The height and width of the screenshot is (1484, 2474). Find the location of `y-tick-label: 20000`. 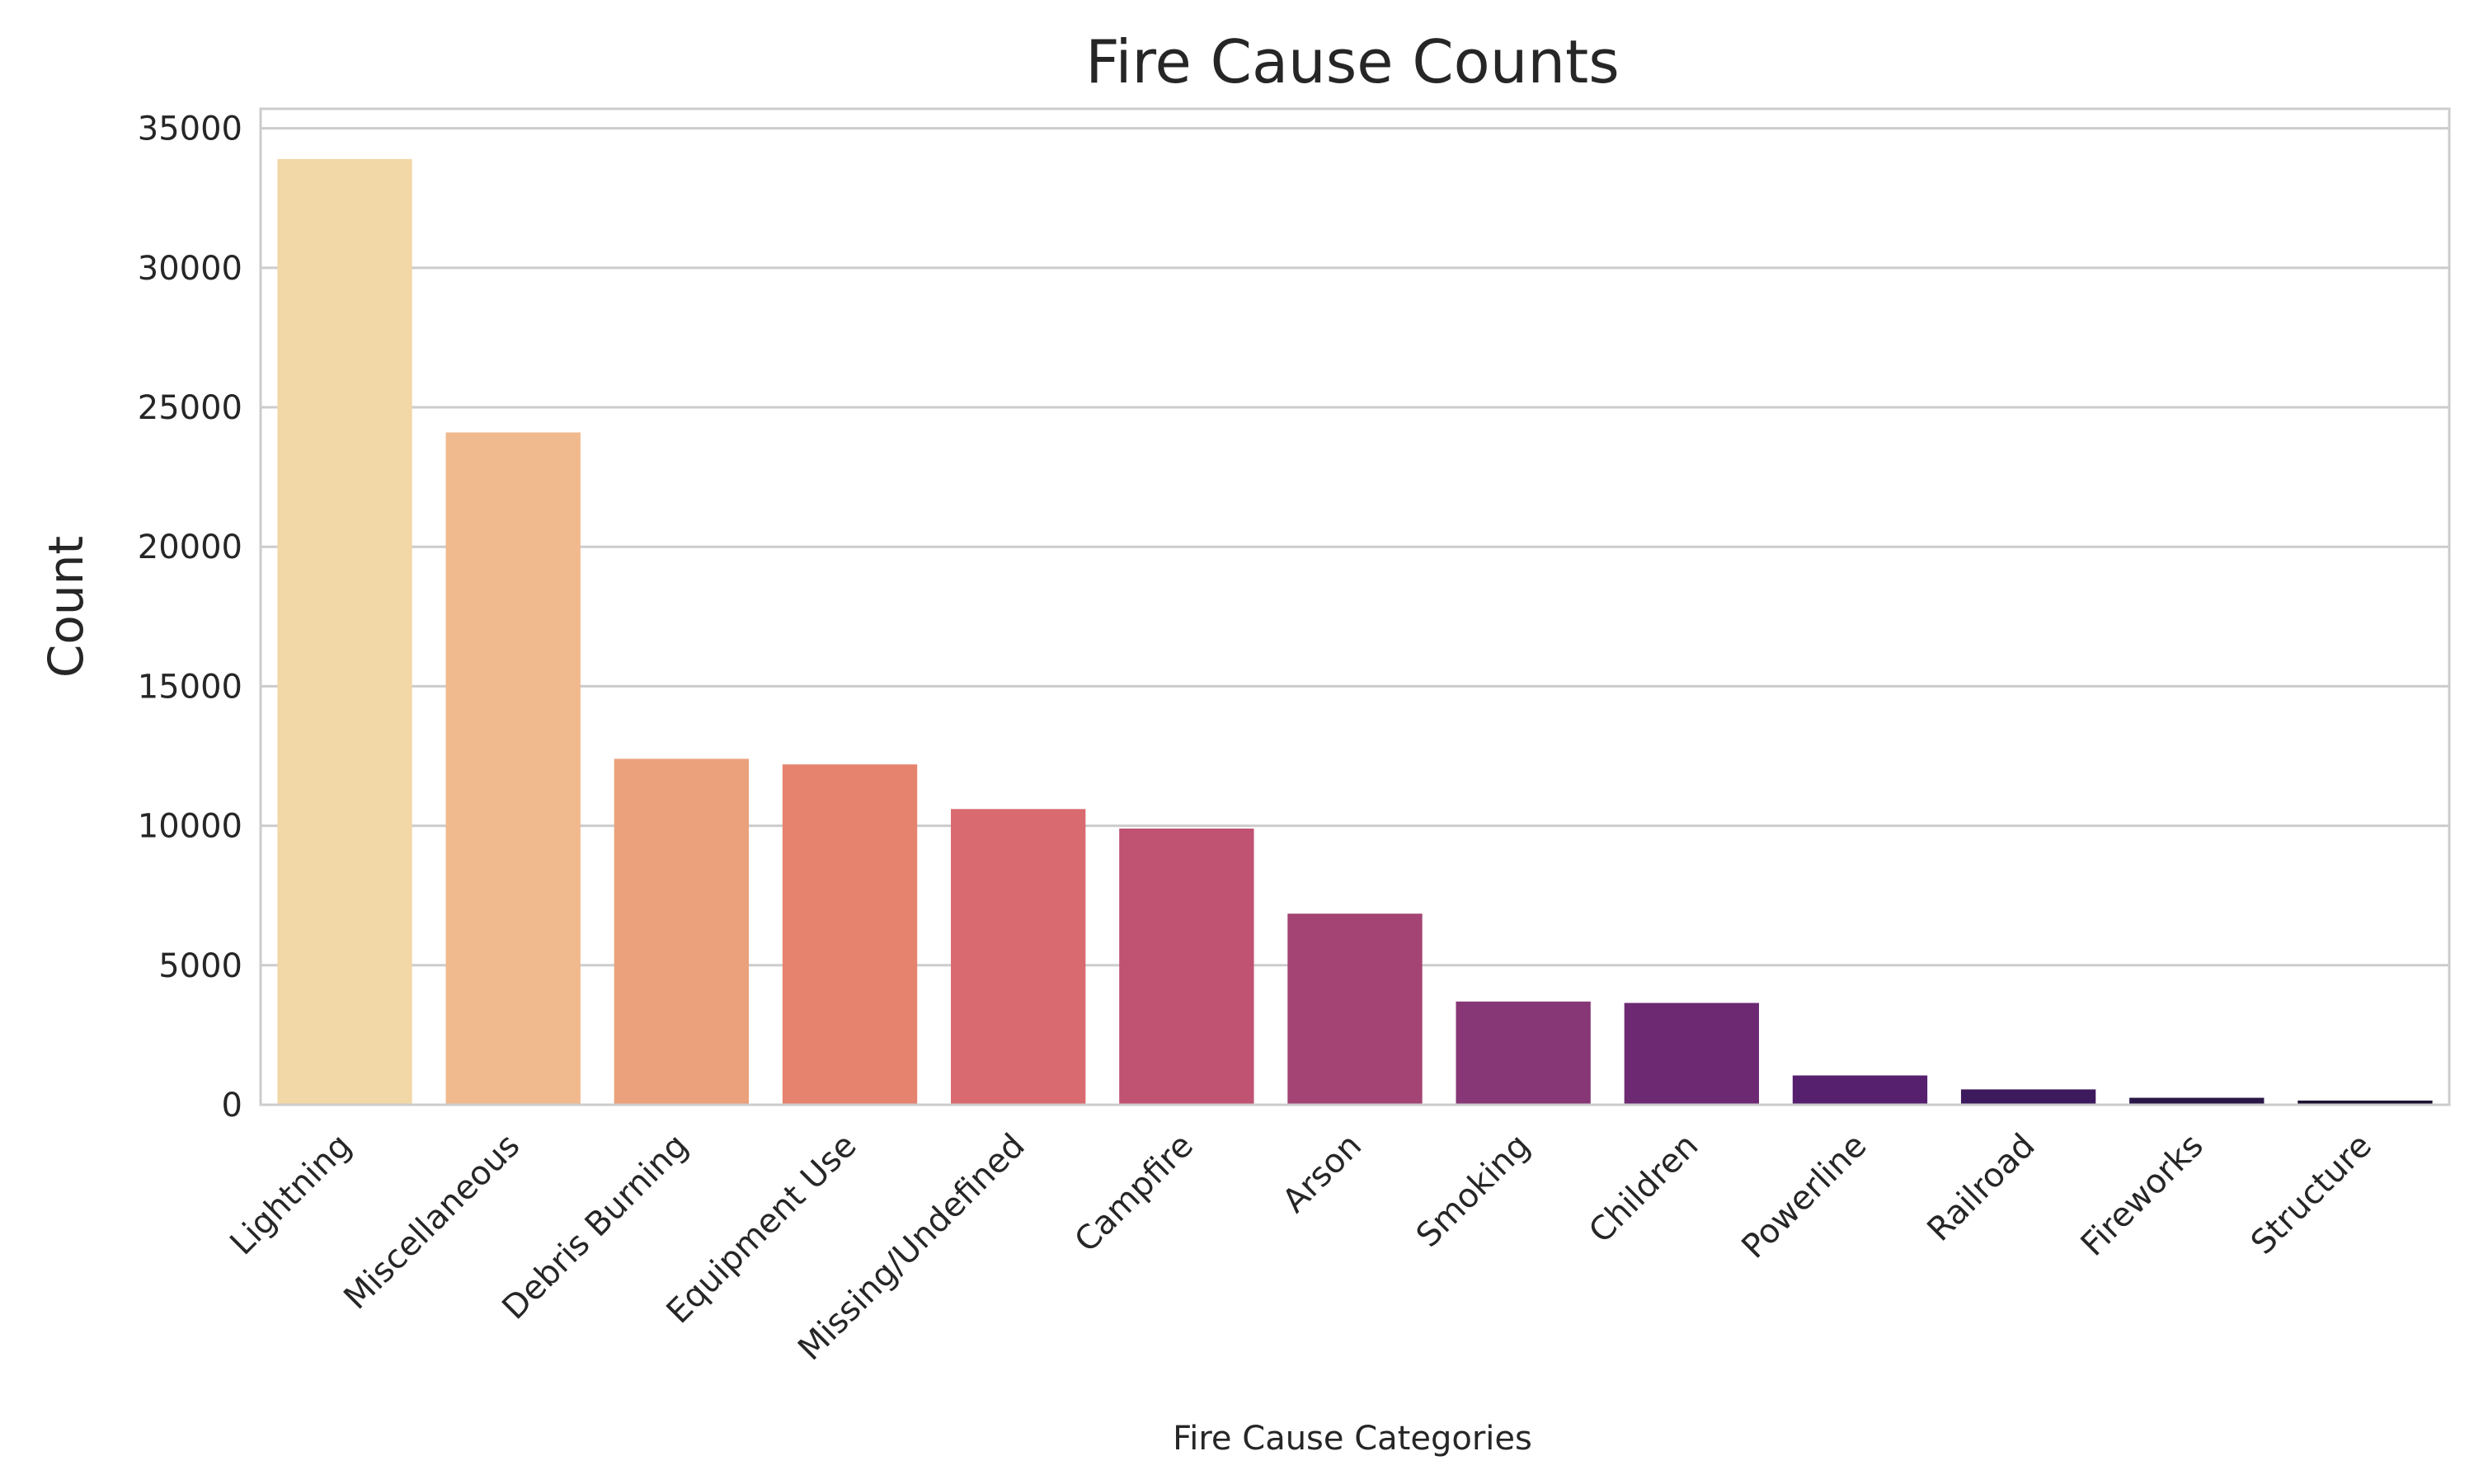

y-tick-label: 20000 is located at coordinates (190, 547).